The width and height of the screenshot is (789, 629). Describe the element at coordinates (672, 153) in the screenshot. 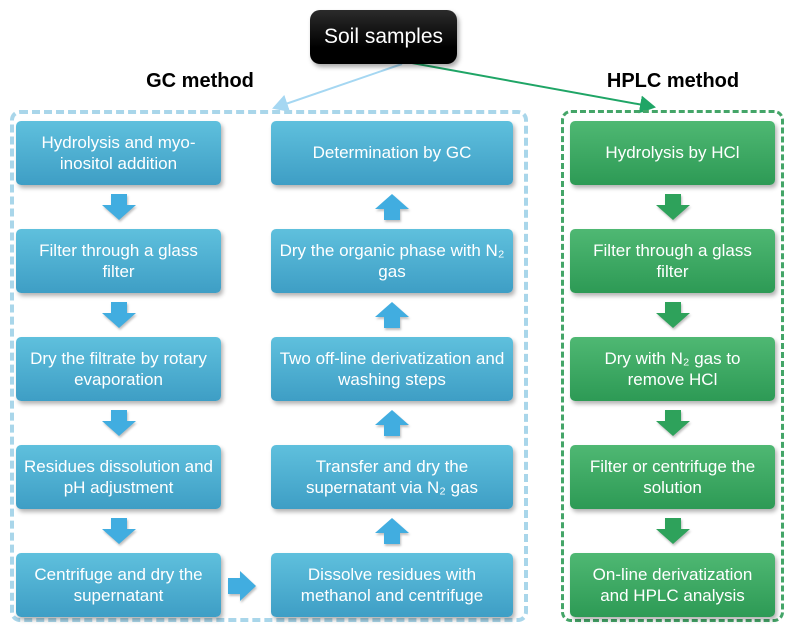

I see `hplc-step-hydrolysis-hcl: Hydrolysis by HCl` at that location.